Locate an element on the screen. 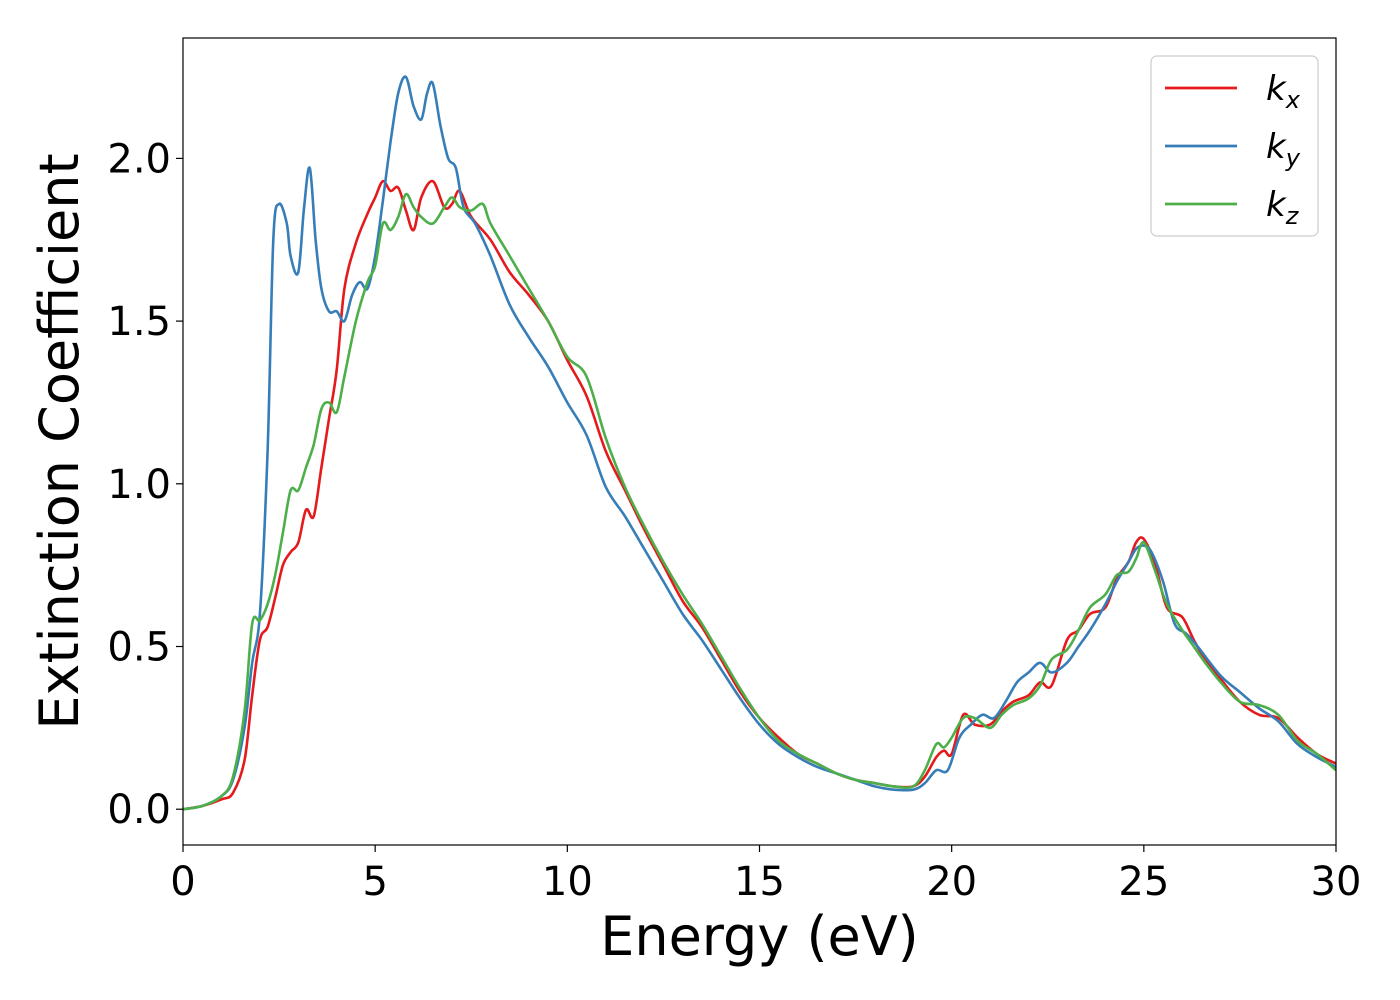 This screenshot has width=1400, height=1000. legend-label-z: kz is located at coordinates (1283, 207).